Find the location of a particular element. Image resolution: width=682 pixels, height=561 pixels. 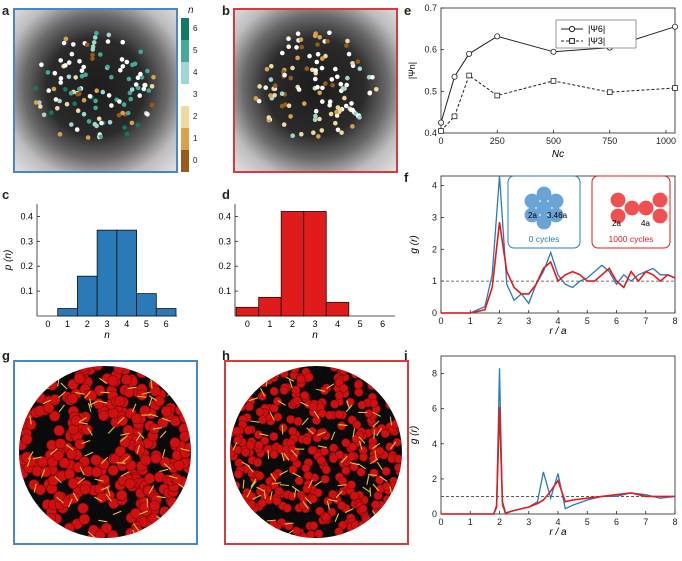

x-axis-label: r / a is located at coordinates (558, 532).